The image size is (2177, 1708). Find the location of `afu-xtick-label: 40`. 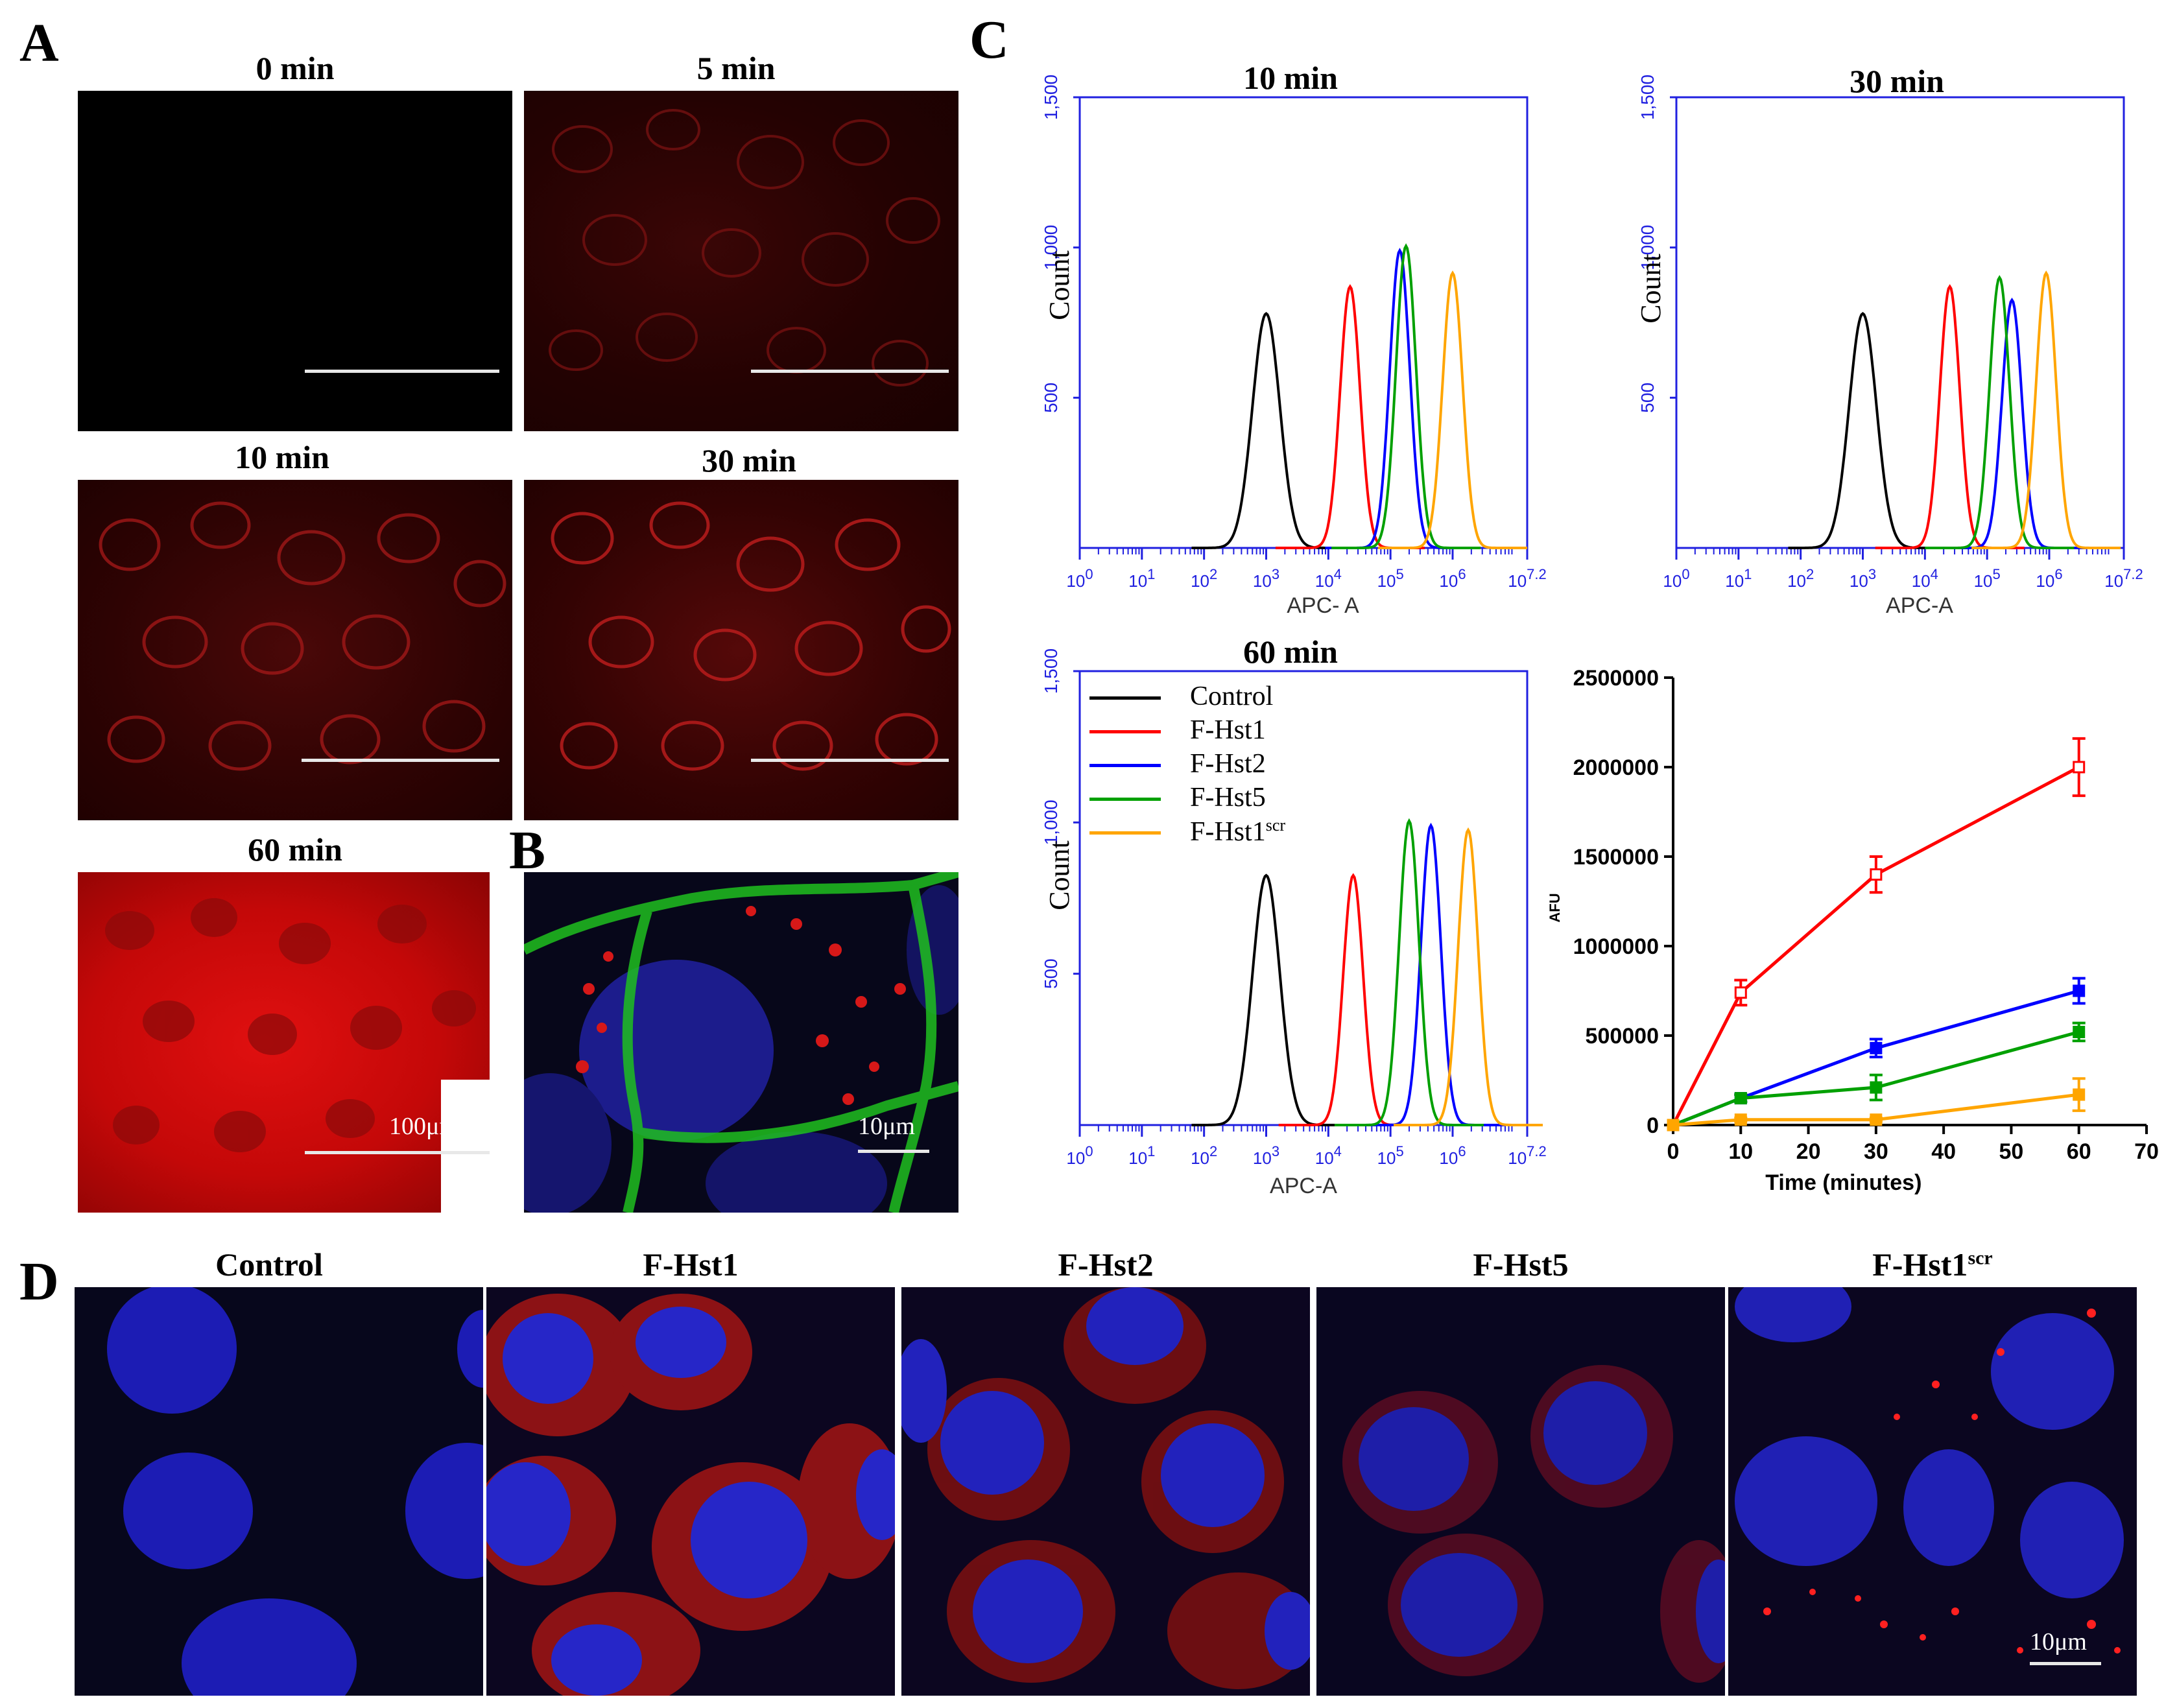

afu-xtick-label: 40 is located at coordinates (1944, 1151).